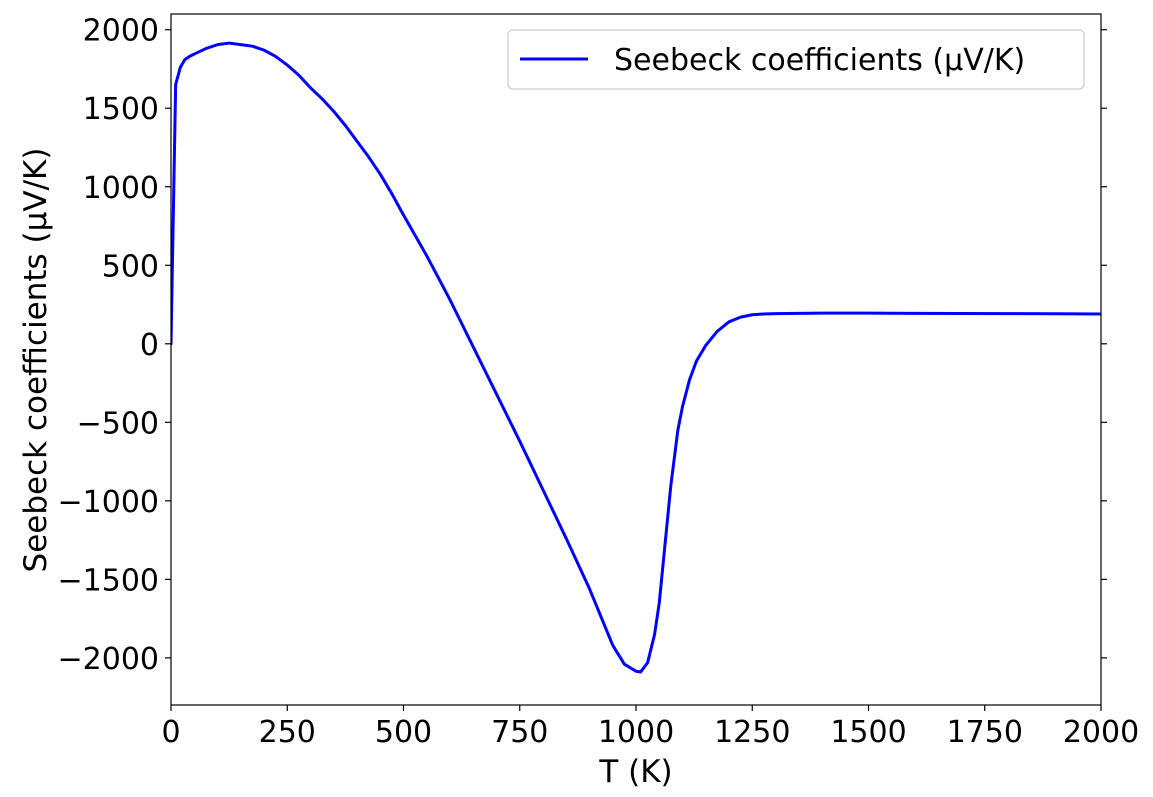 Image resolution: width=1153 pixels, height=797 pixels. I want to click on x-tick-label: 2000, so click(1101, 732).